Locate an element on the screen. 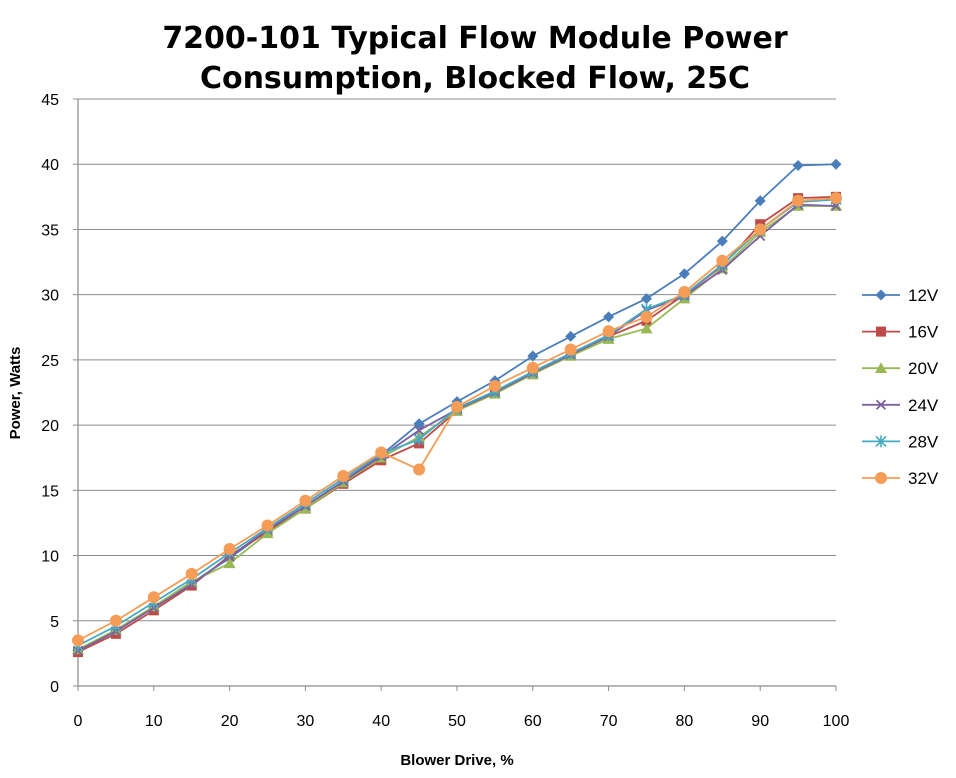 Image resolution: width=956 pixels, height=778 pixels. legend-label: 12V is located at coordinates (923, 295).